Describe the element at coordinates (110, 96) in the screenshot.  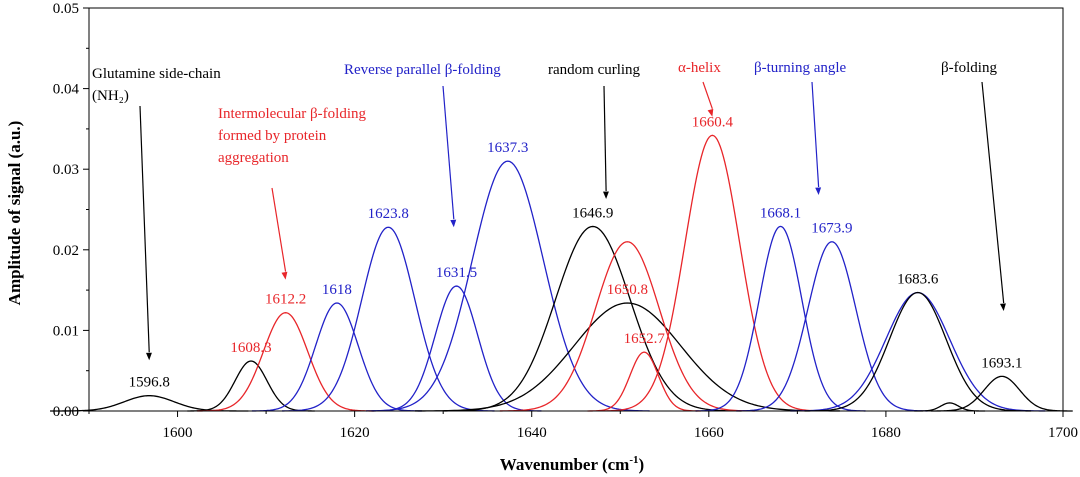
I see `annotation-line: (NH₂)` at that location.